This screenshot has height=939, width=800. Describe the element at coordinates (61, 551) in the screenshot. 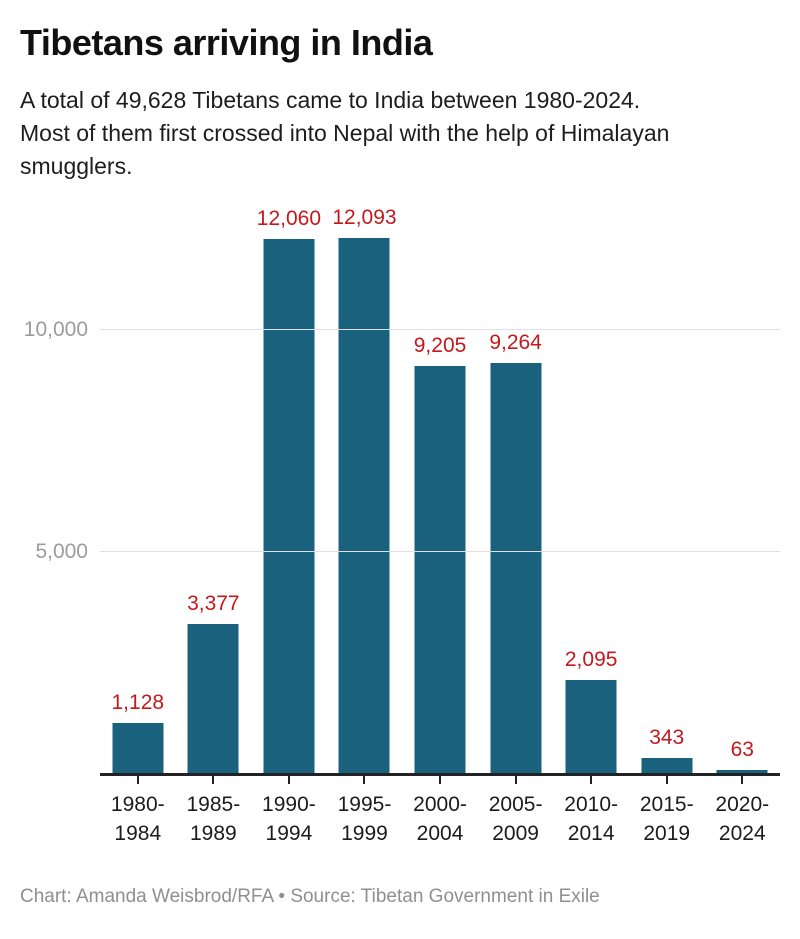

I see `y-axis-tick-label: 5,000` at that location.